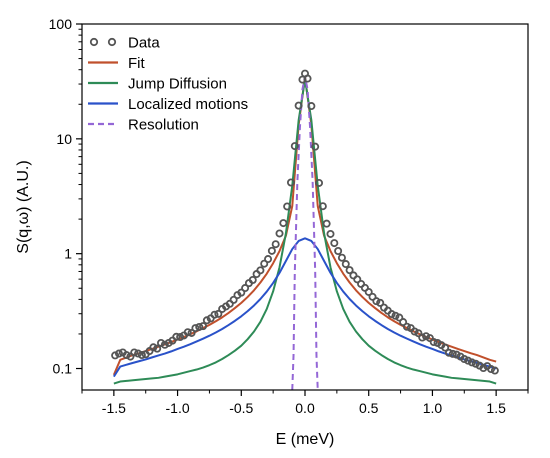 The height and width of the screenshot is (458, 550). I want to click on x-tick-label: 0.0, so click(305, 408).